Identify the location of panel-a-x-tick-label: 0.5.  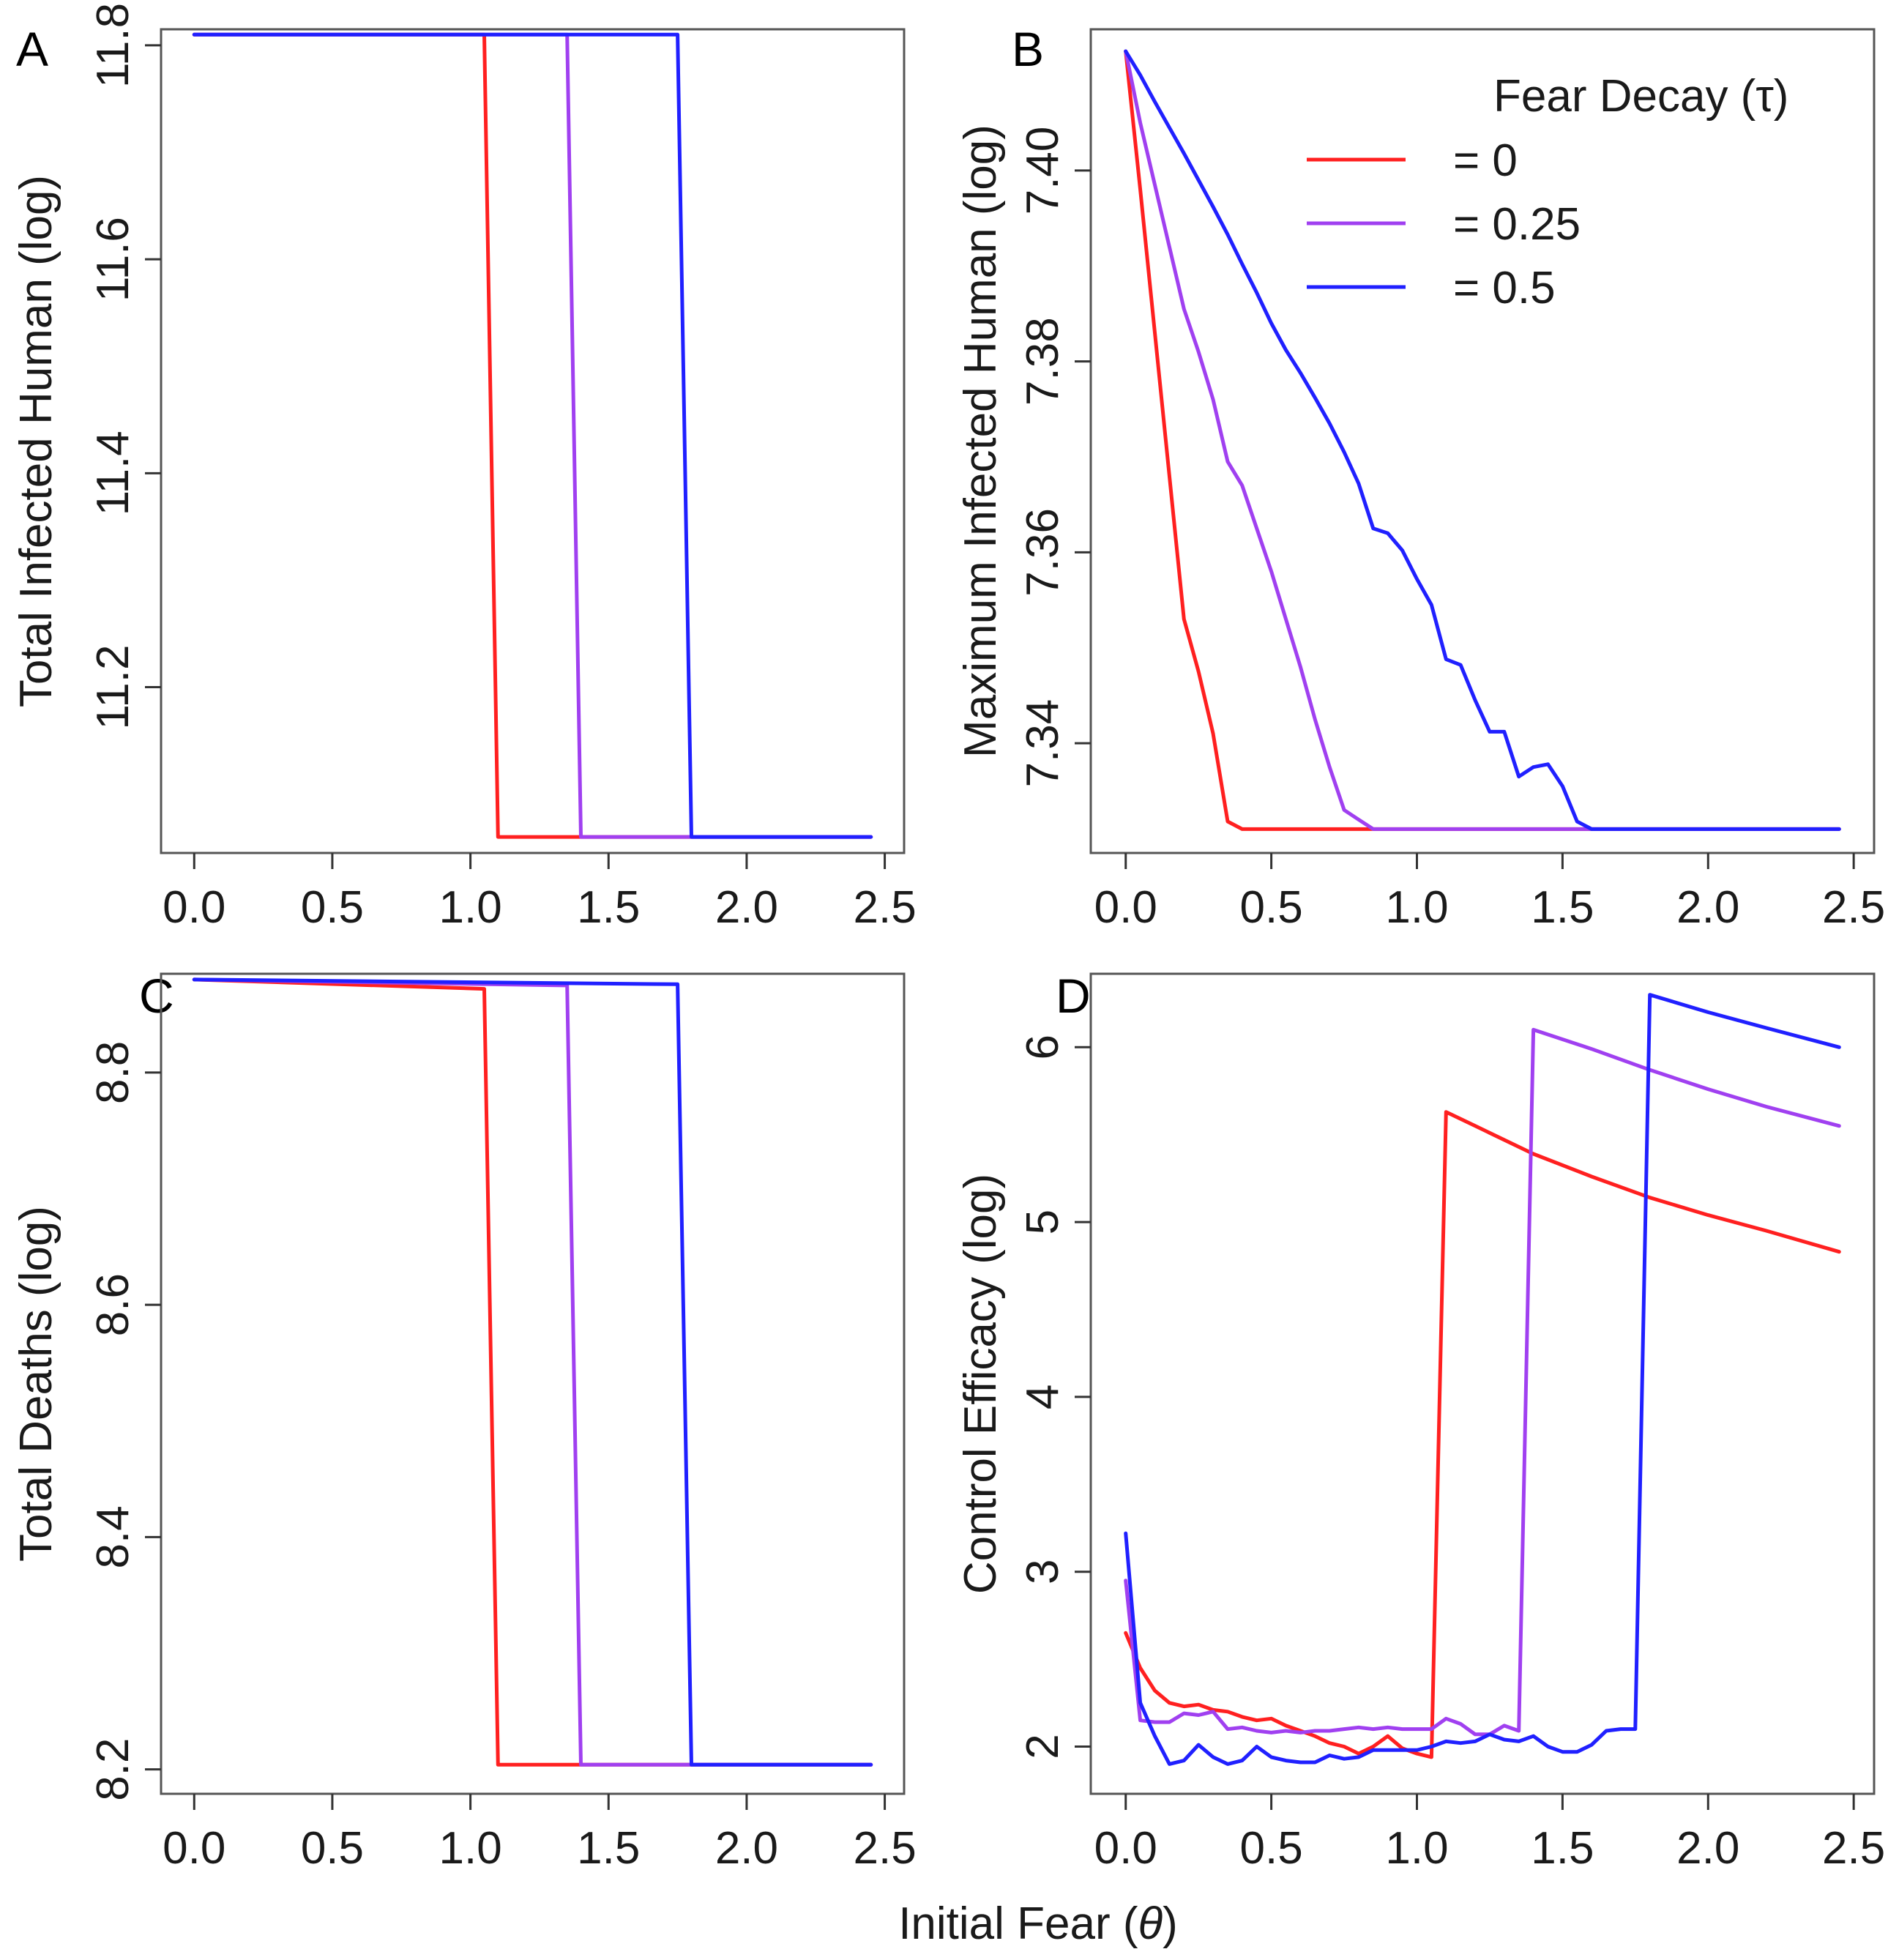
(332, 907).